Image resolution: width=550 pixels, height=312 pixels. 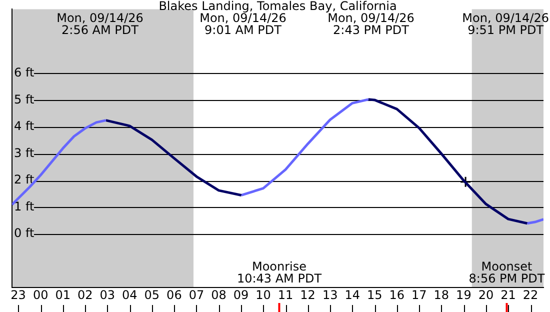 I want to click on x-tick-label: 01, so click(x=62, y=295).